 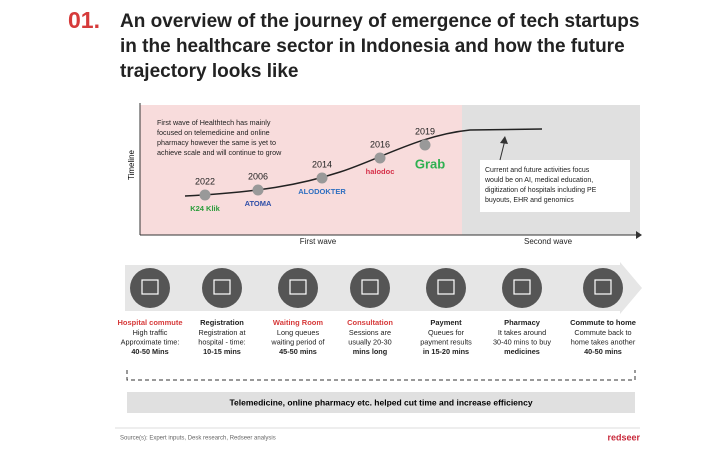 What do you see at coordinates (297, 341) in the screenshot?
I see `step-line: waiting period of` at bounding box center [297, 341].